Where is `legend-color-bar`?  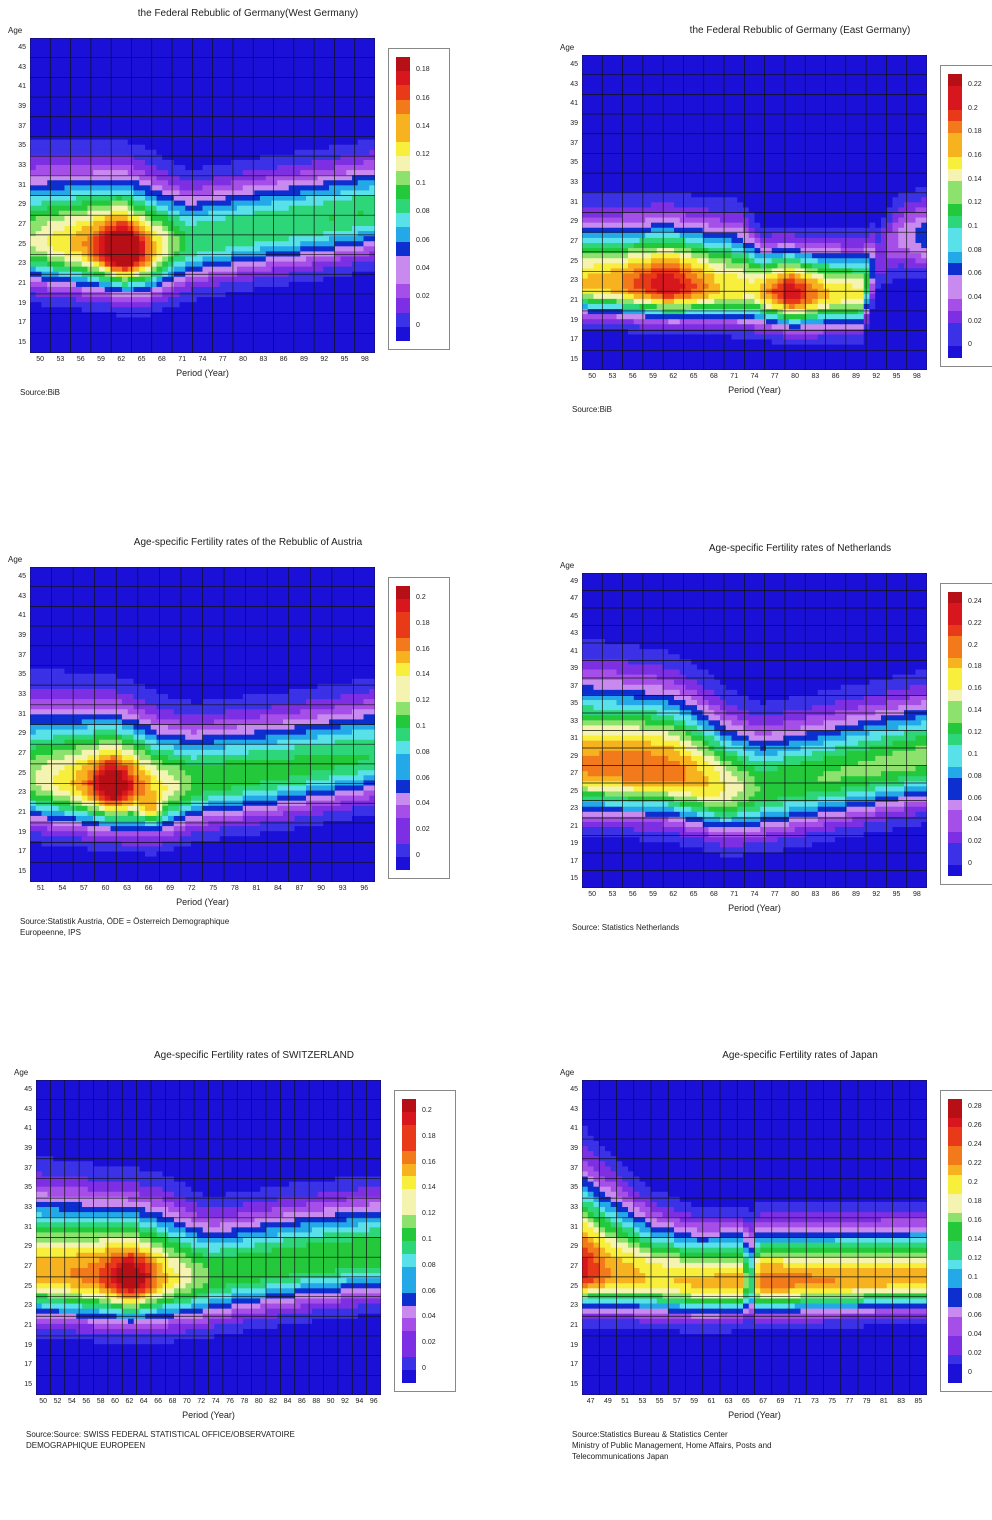
legend-color-bar is located at coordinates (403, 199).